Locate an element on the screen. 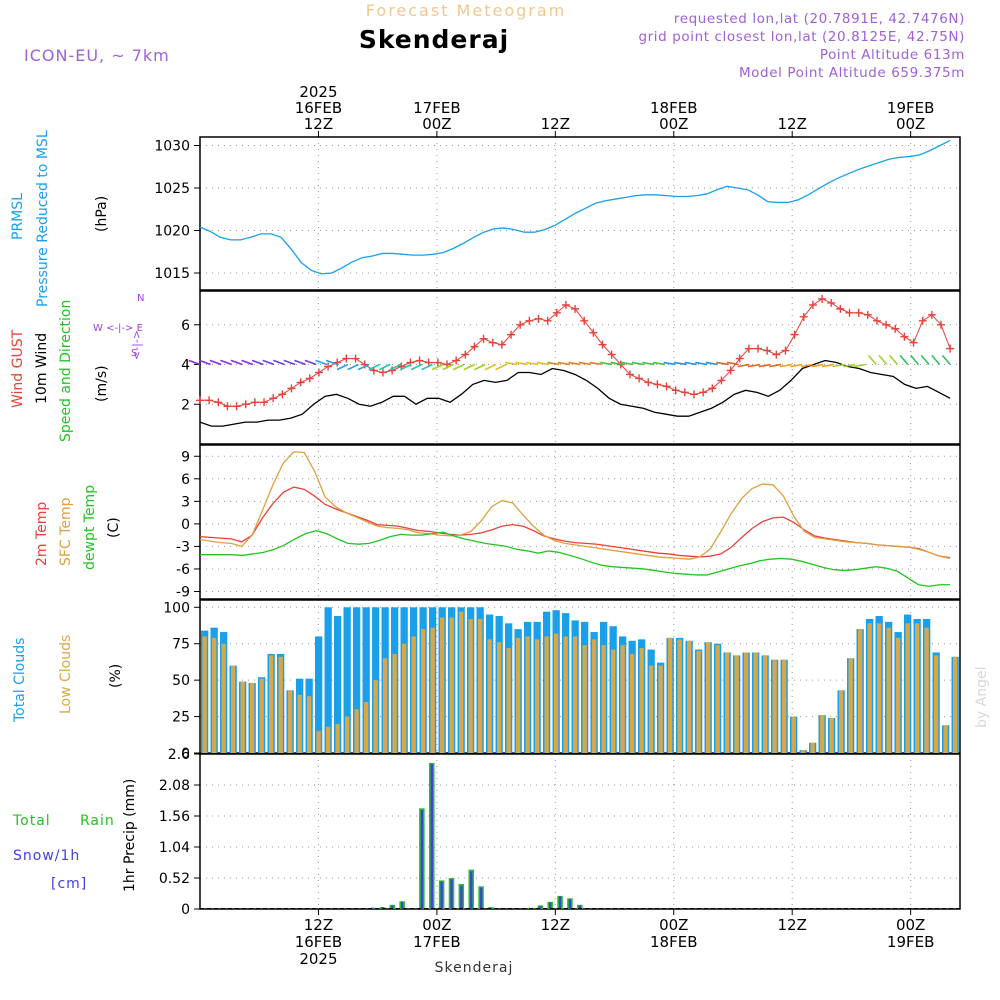 This screenshot has width=1000, height=1000. y-tick-label: 2 is located at coordinates (185, 405).